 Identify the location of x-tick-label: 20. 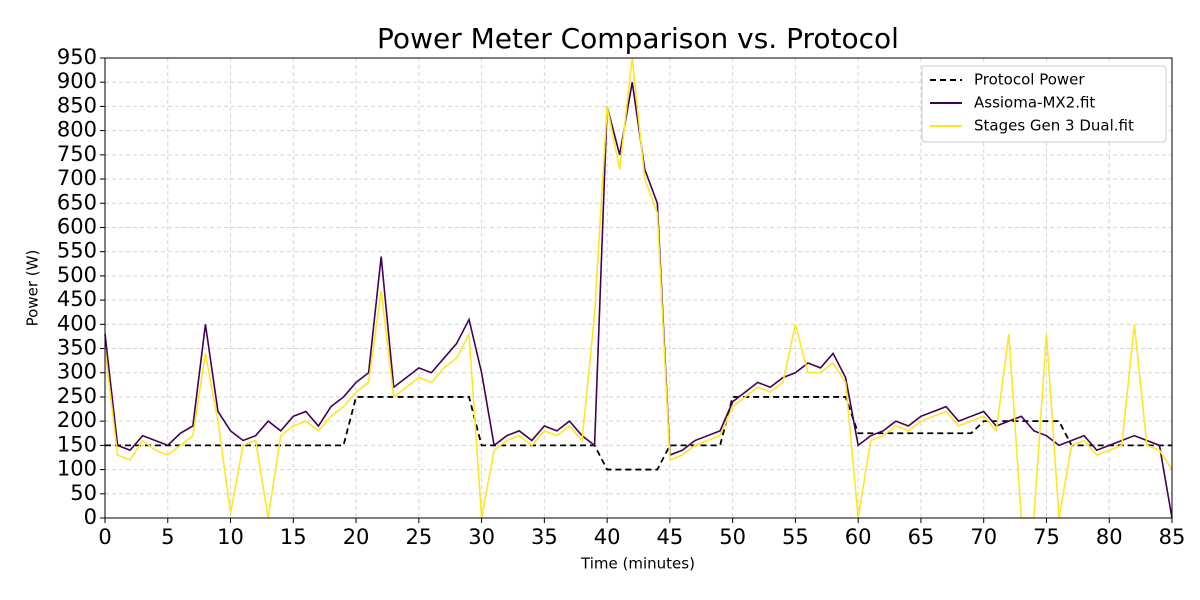
(356, 537).